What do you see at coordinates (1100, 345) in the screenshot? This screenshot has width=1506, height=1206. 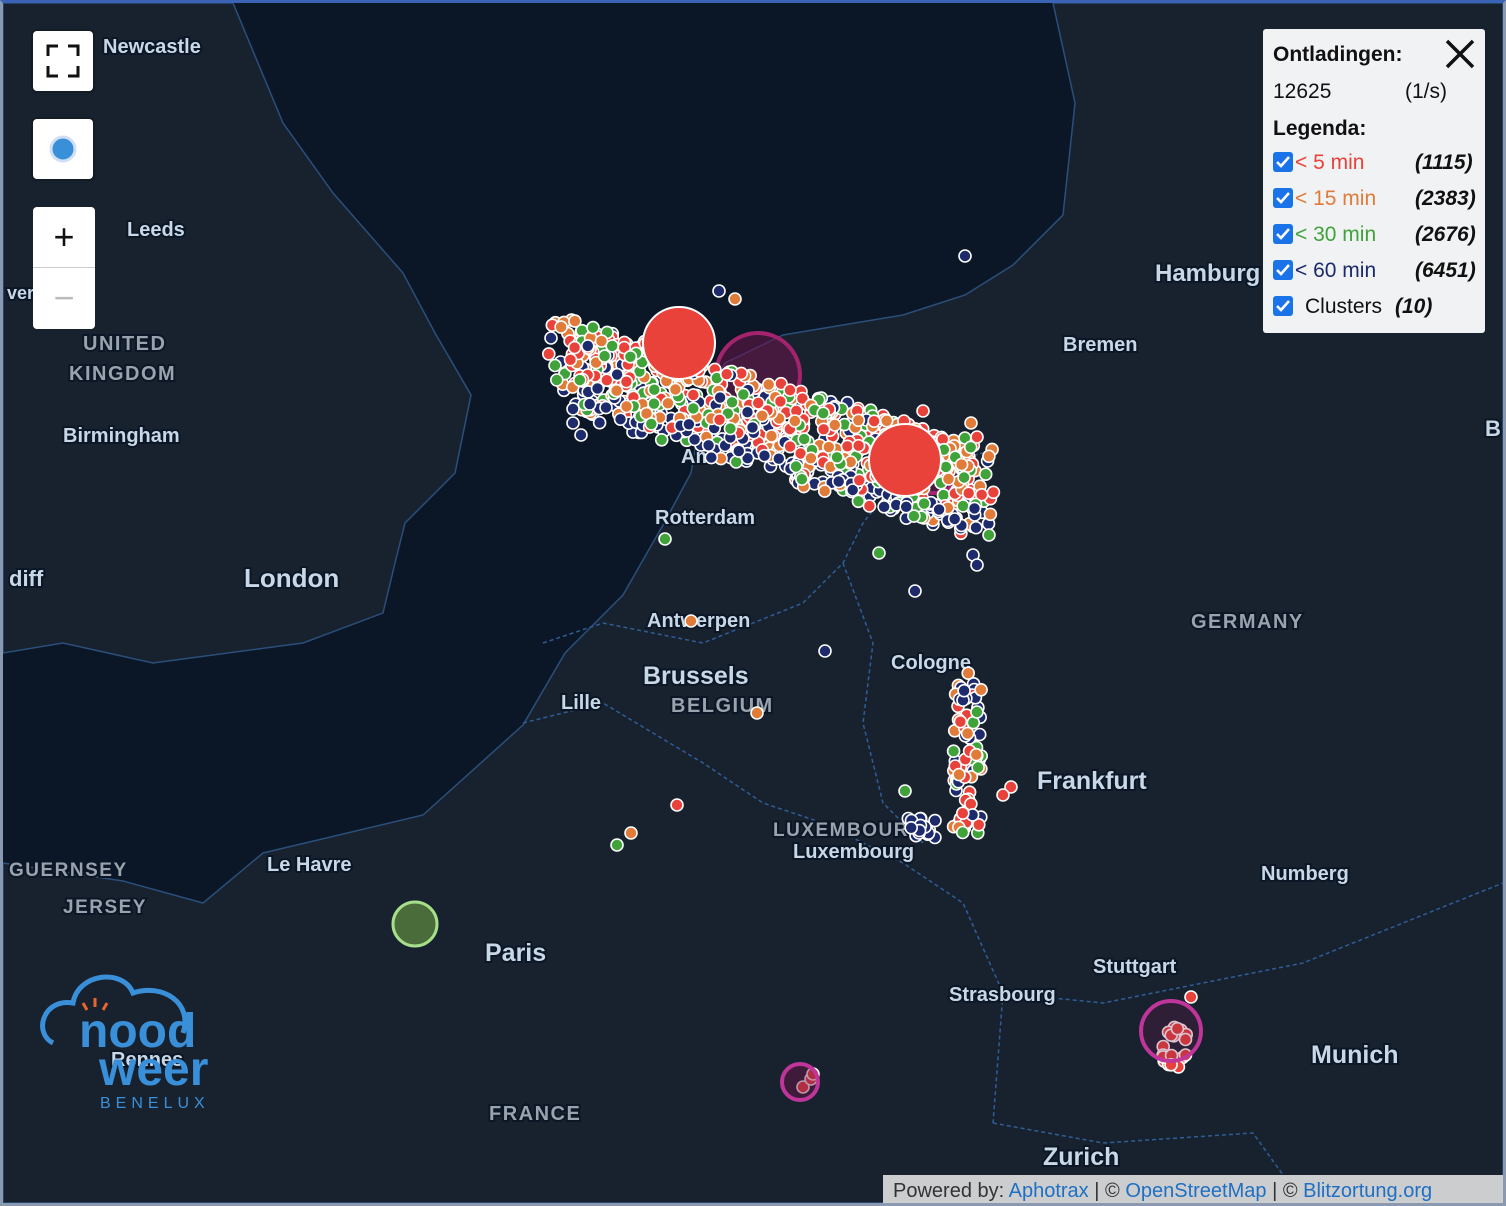 I see `city-label: Bremen` at bounding box center [1100, 345].